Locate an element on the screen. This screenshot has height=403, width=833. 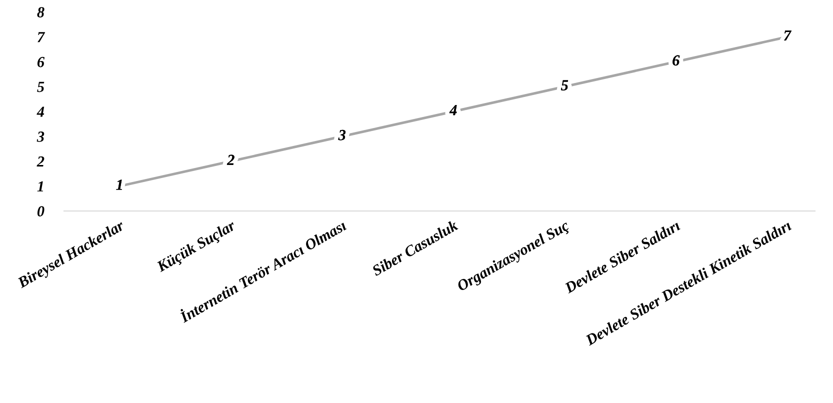
data-label: 7 is located at coordinates (788, 35).